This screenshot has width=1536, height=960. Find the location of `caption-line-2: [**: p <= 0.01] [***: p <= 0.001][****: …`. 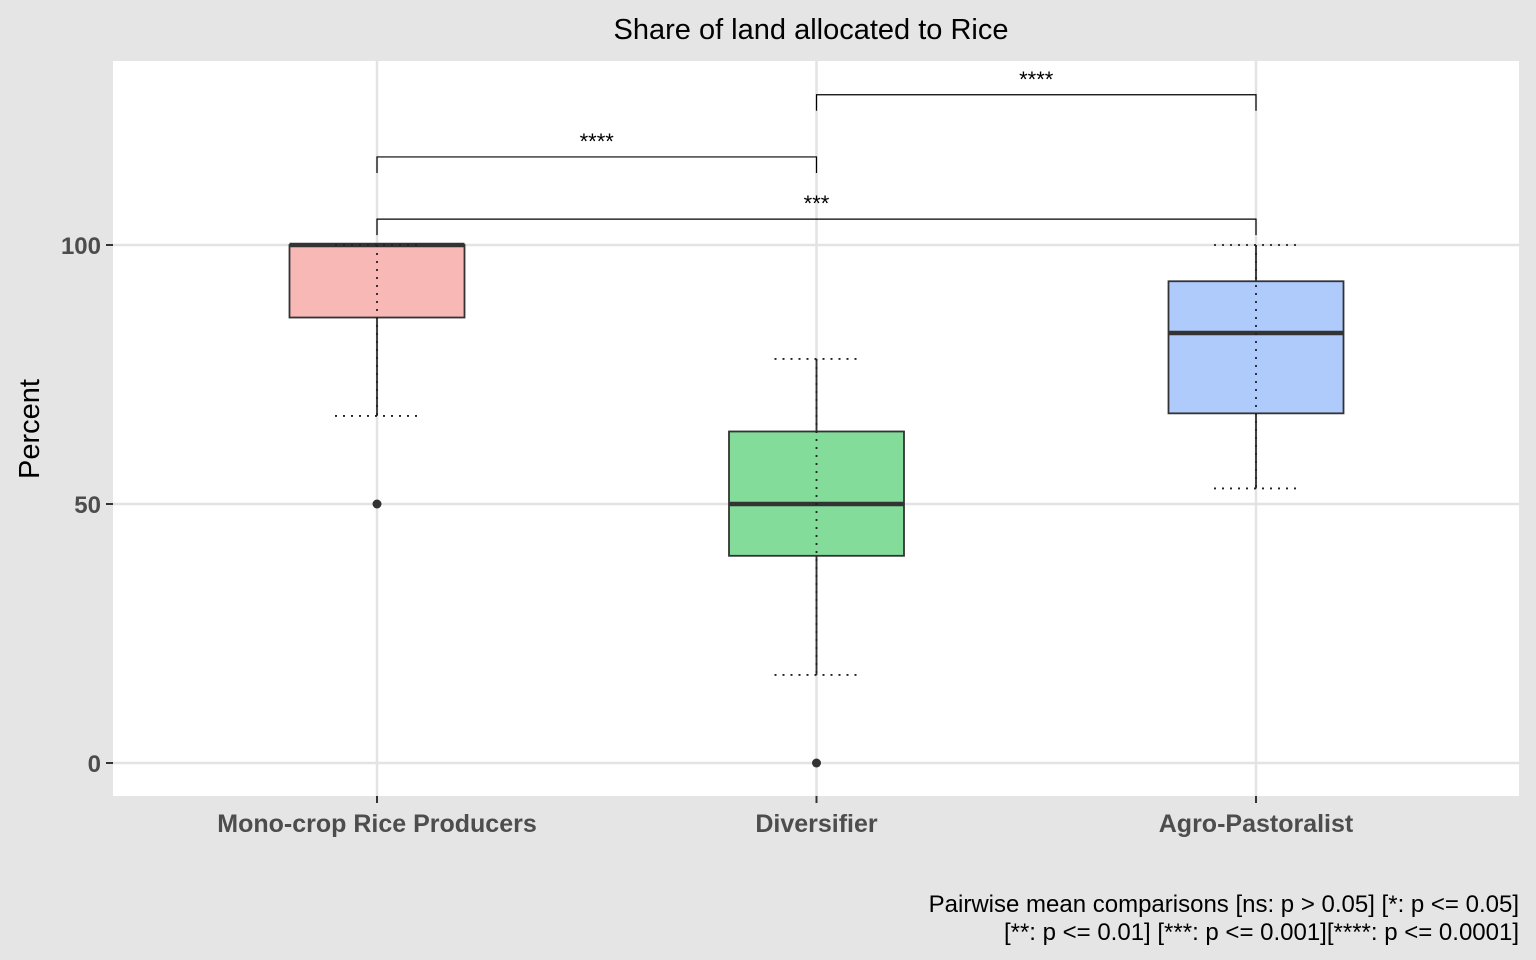

caption-line-2: [**: p <= 0.01] [***: p <= 0.001][****: … is located at coordinates (1261, 932).